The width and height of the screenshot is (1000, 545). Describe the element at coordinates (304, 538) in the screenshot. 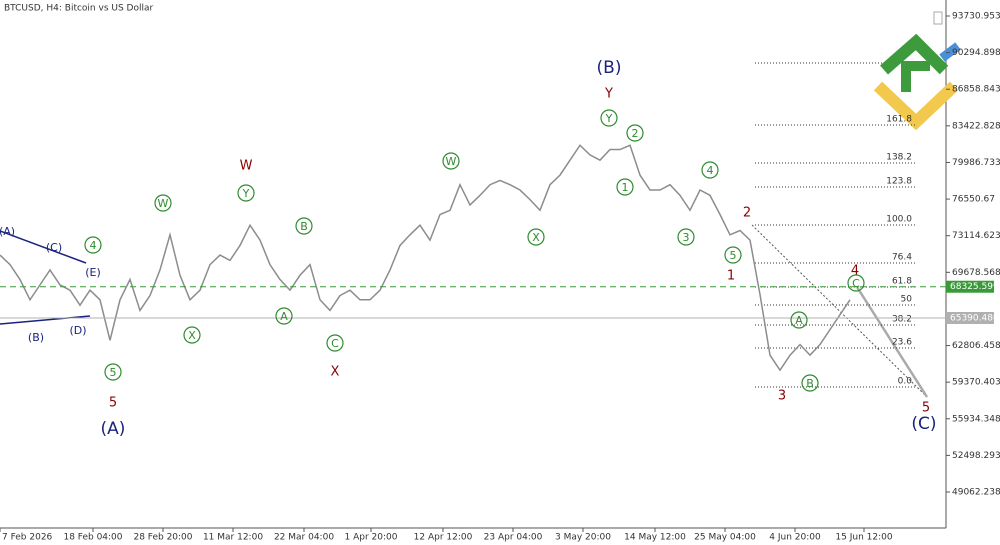

I see `x-tick-label: 22 Mar 04:00` at that location.